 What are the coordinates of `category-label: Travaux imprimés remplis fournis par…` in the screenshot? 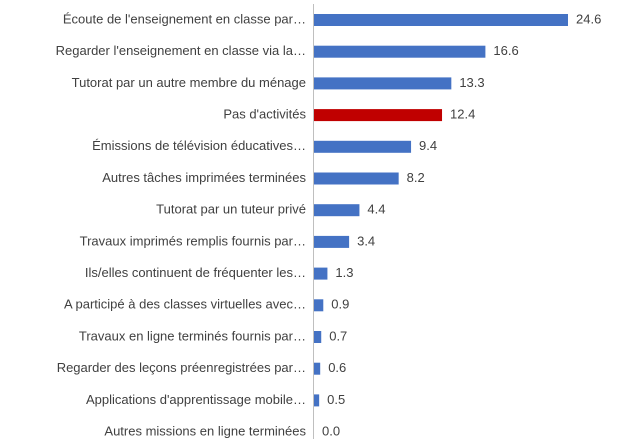 It's located at (193, 240).